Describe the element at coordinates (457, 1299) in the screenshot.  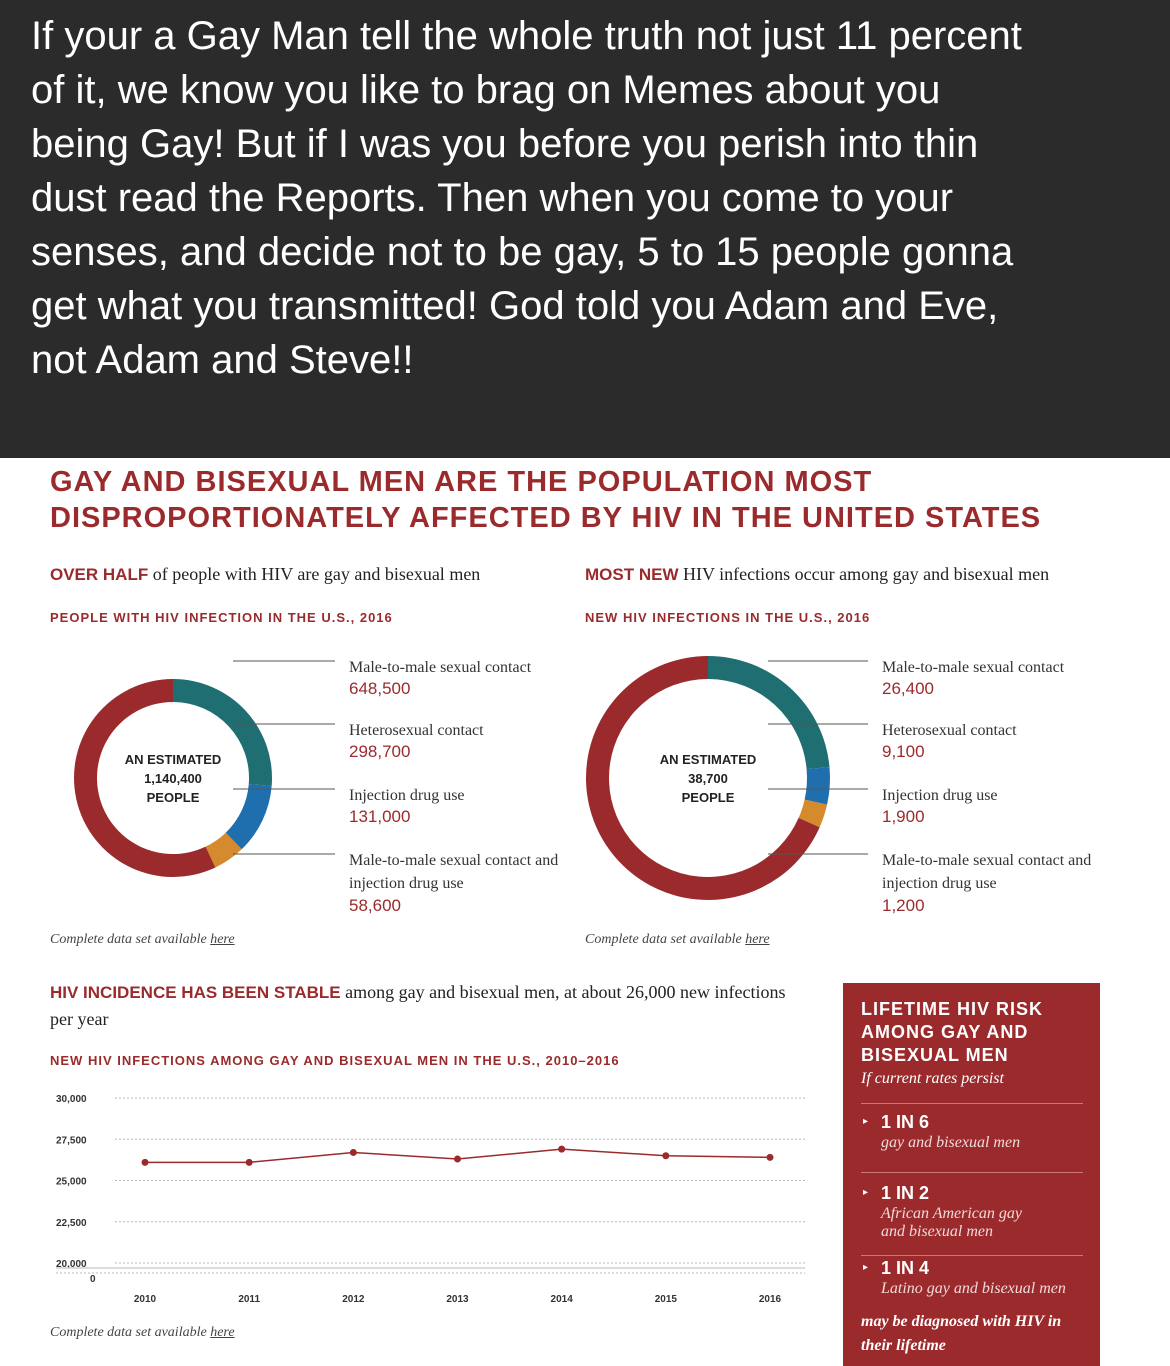
I see `x-tick-label: 2013` at that location.